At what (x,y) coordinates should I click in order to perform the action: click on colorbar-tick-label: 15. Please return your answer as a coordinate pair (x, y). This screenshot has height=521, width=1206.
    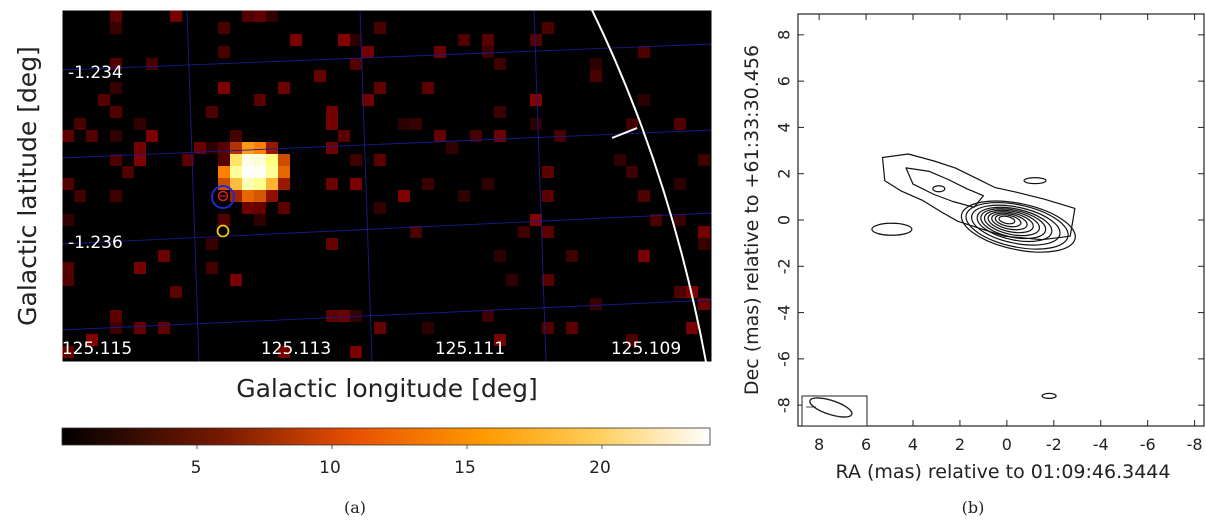
    Looking at the image, I should click on (465, 468).